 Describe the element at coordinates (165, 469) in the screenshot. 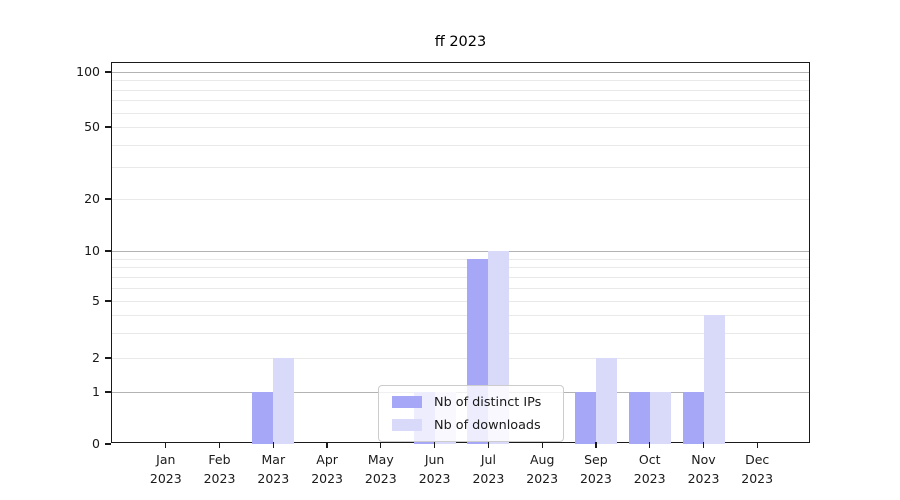

I see `x-tick-label: Jan 2023` at that location.